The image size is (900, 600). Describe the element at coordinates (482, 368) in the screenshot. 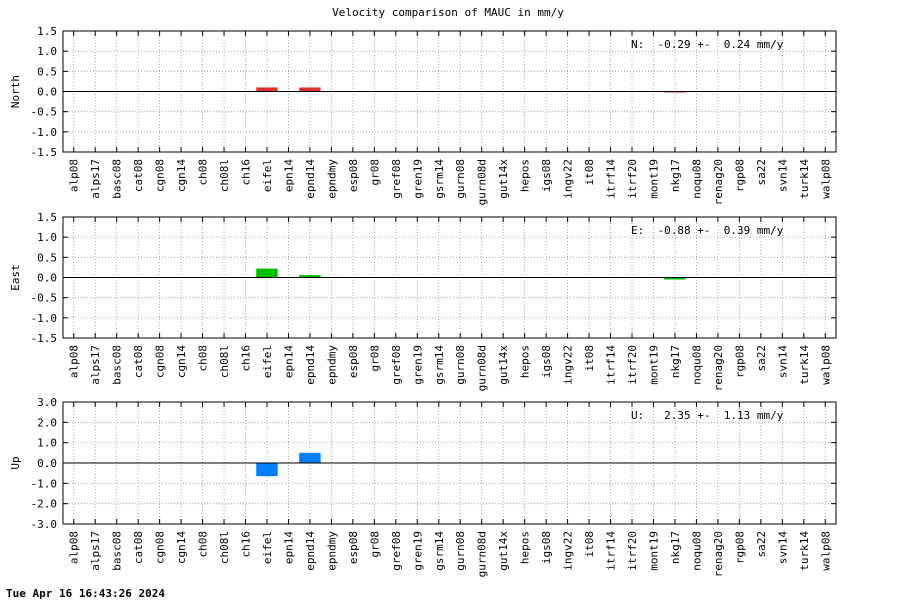

I see `x-tick-label: gurn08d` at that location.